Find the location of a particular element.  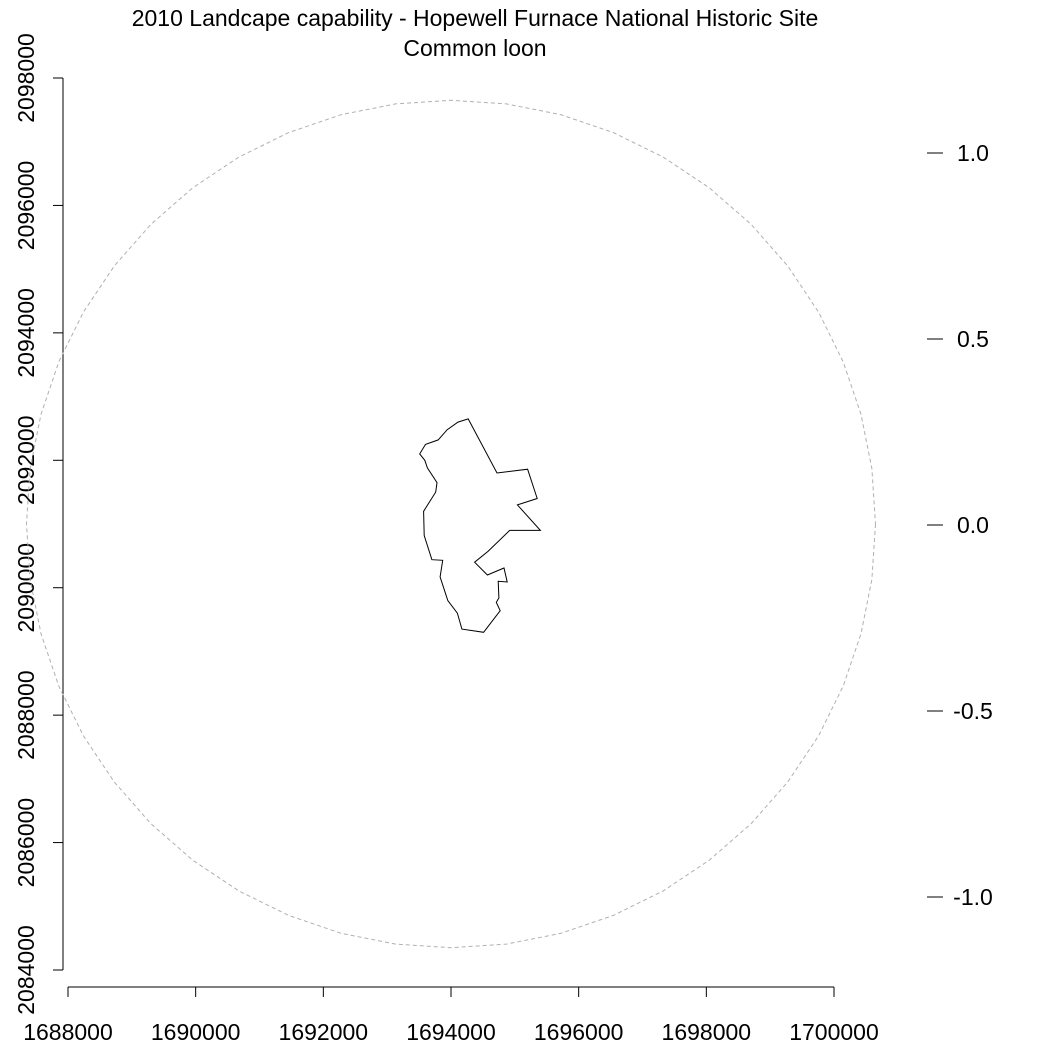

x-tick-label: 1692000 is located at coordinates (324, 1032).